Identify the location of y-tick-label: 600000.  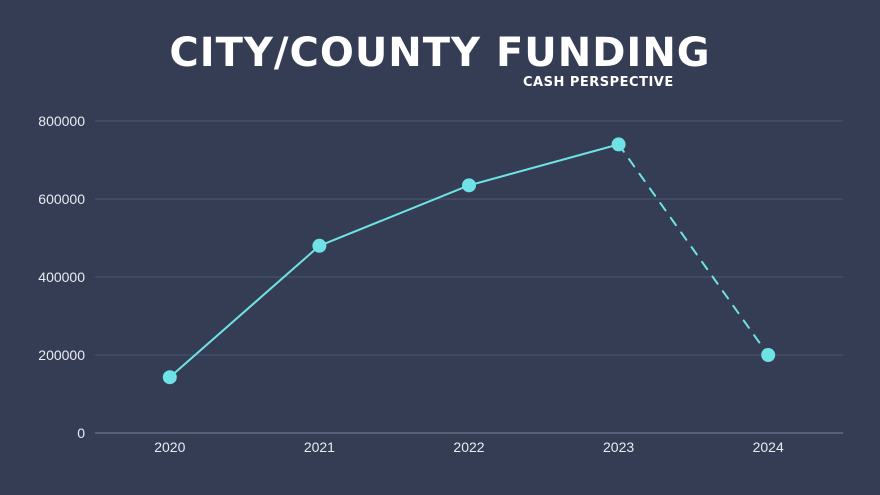
(61, 199).